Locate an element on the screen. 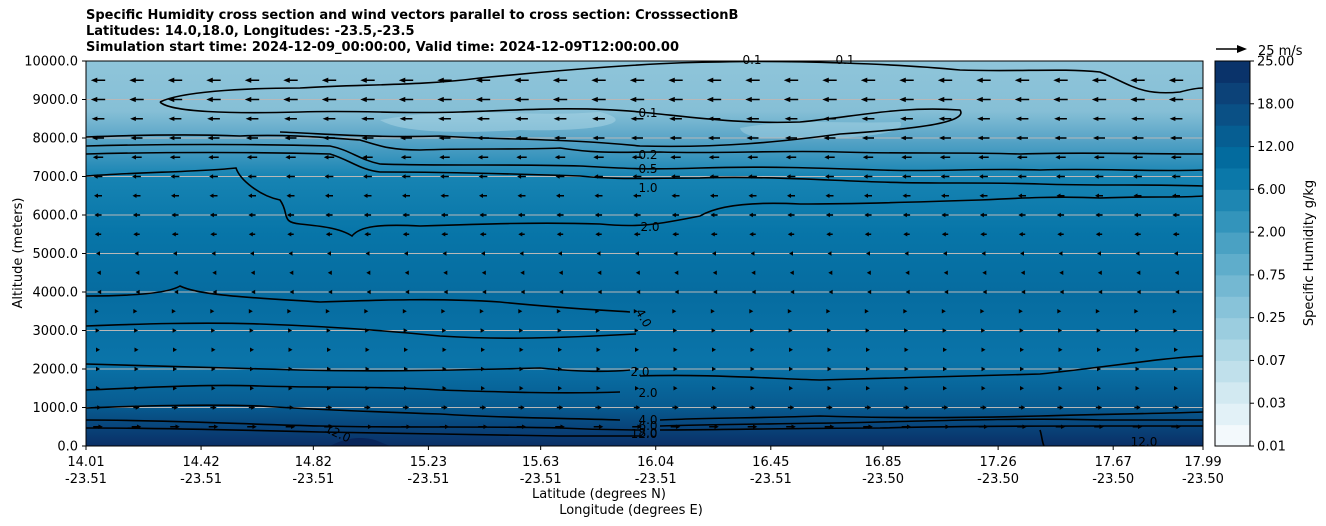 This screenshot has width=1326, height=526. x-tick-label-latitude: 15.23 is located at coordinates (428, 462).